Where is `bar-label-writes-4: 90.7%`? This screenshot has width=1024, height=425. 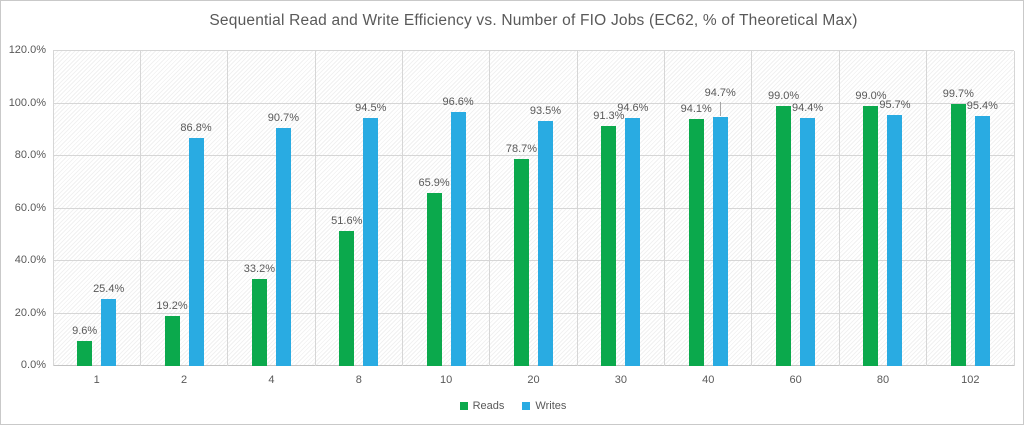 bar-label-writes-4: 90.7% is located at coordinates (283, 117).